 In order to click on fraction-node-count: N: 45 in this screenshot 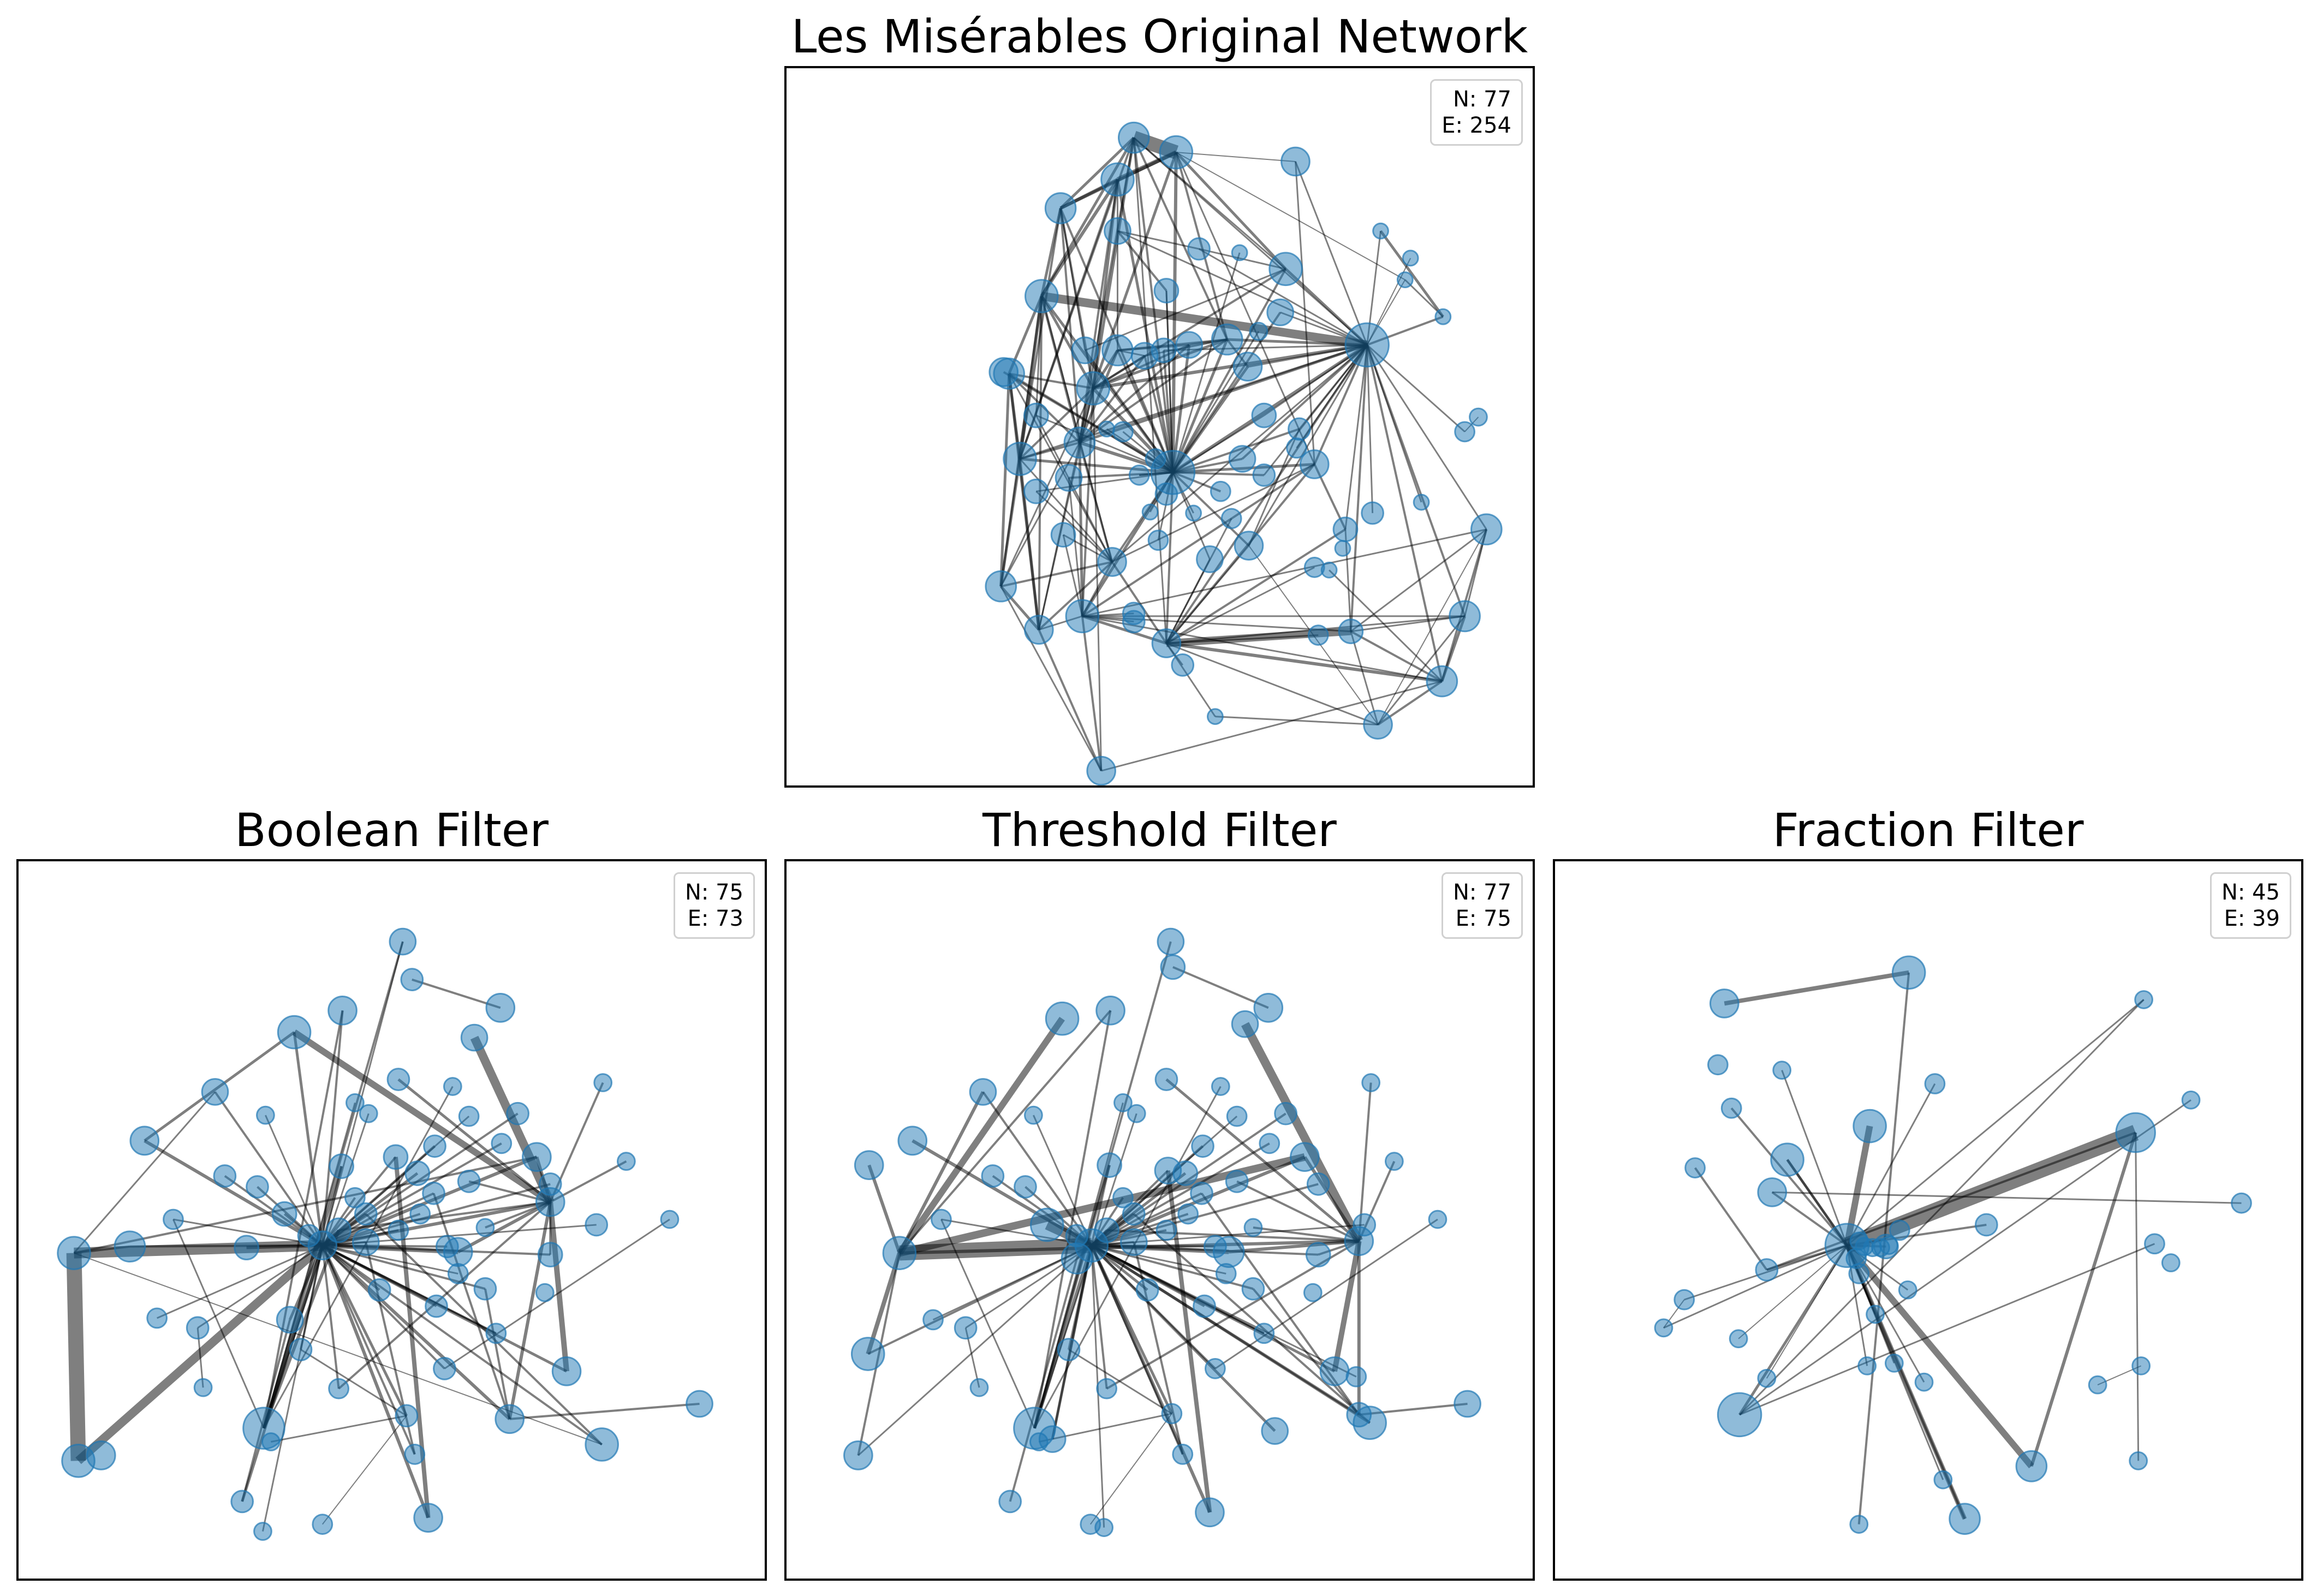, I will do `click(2250, 892)`.